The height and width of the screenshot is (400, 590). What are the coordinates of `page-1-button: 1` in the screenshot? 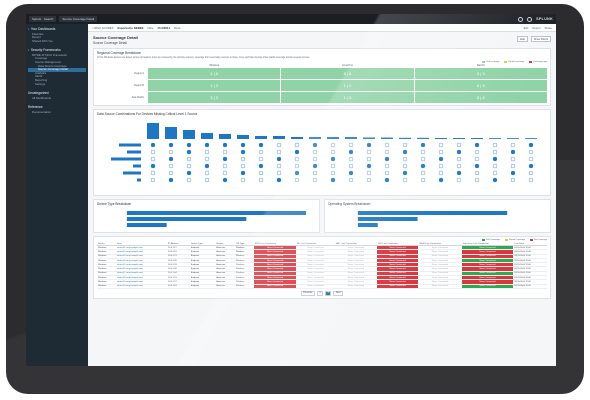 It's located at (320, 293).